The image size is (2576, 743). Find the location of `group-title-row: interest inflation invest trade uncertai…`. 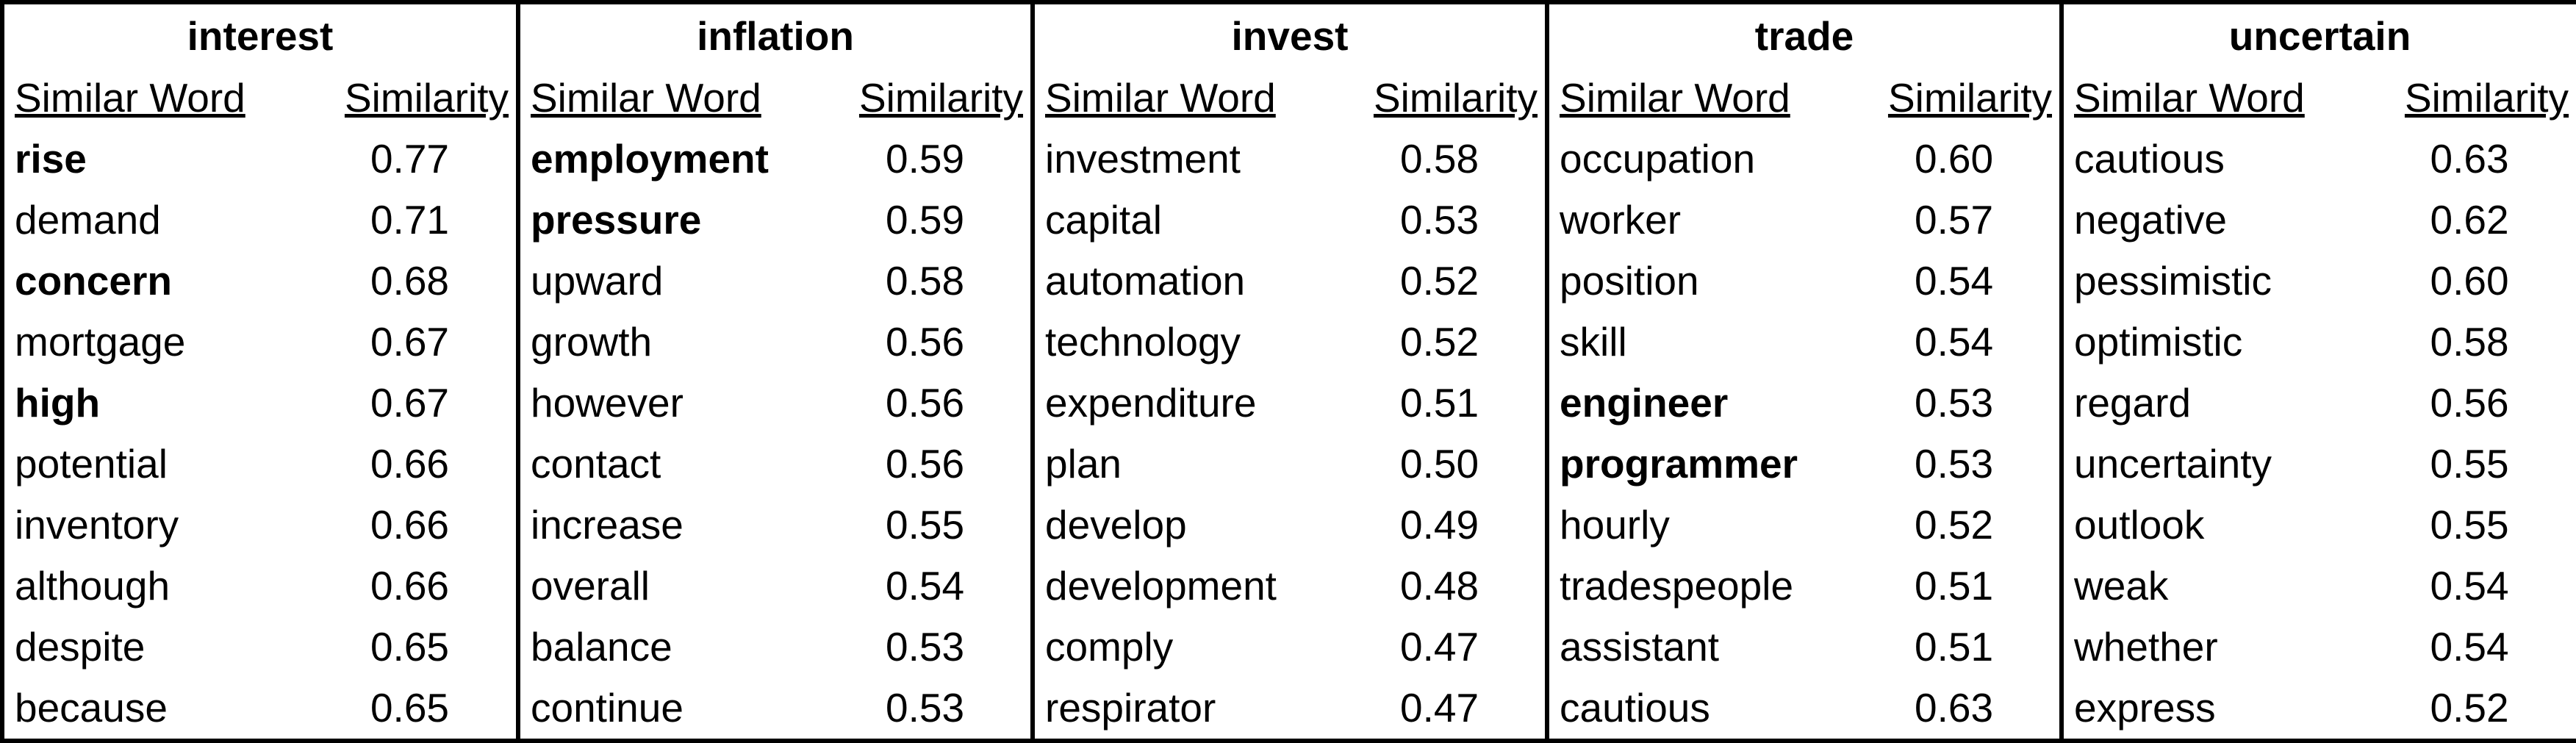

group-title-row: interest inflation invest trade uncertai… is located at coordinates (1288, 34).